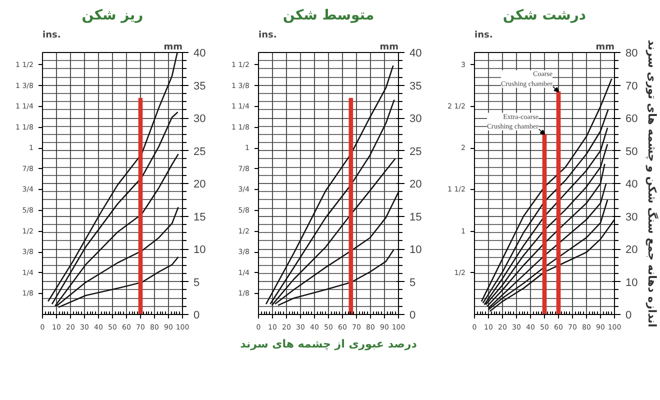  What do you see at coordinates (632, 86) in the screenshot?
I see `y-tick-label: 70` at bounding box center [632, 86].